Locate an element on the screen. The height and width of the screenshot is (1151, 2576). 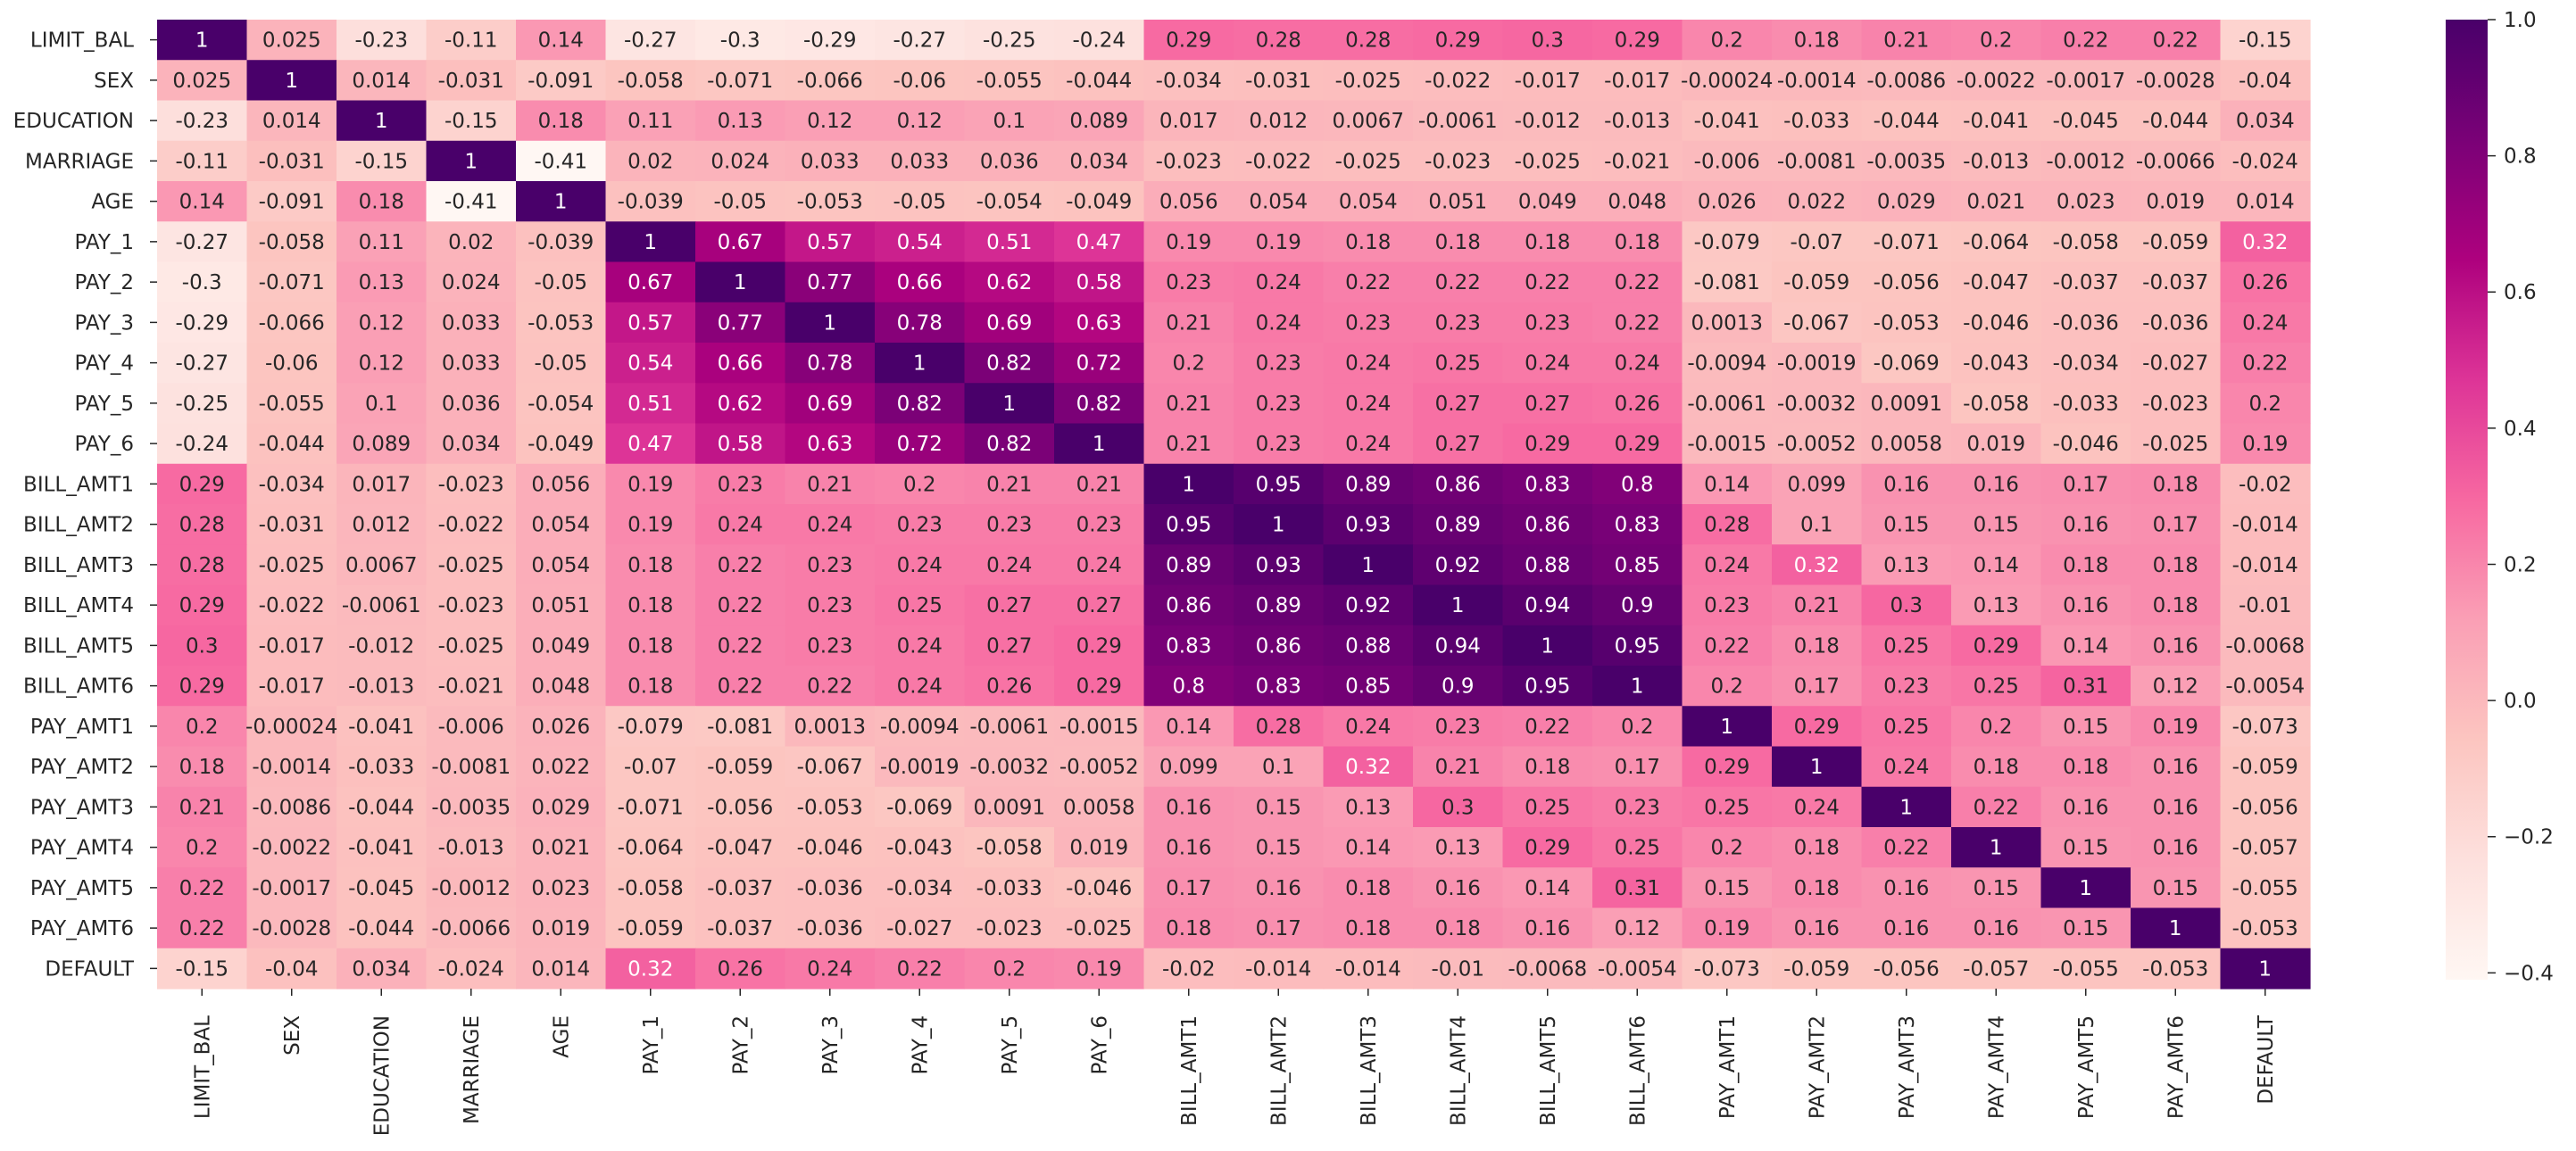
heatmap-cell-bill_amt2-marriage is located at coordinates (471, 524).